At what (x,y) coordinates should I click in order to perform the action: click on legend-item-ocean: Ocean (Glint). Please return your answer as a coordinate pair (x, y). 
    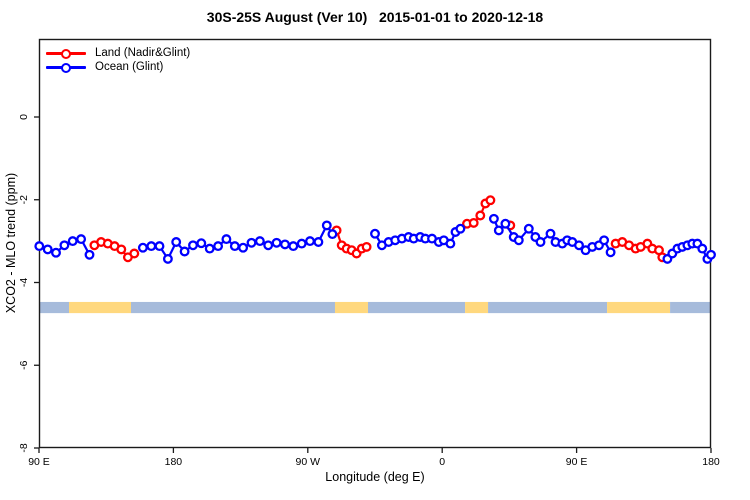
    Looking at the image, I should click on (118, 67).